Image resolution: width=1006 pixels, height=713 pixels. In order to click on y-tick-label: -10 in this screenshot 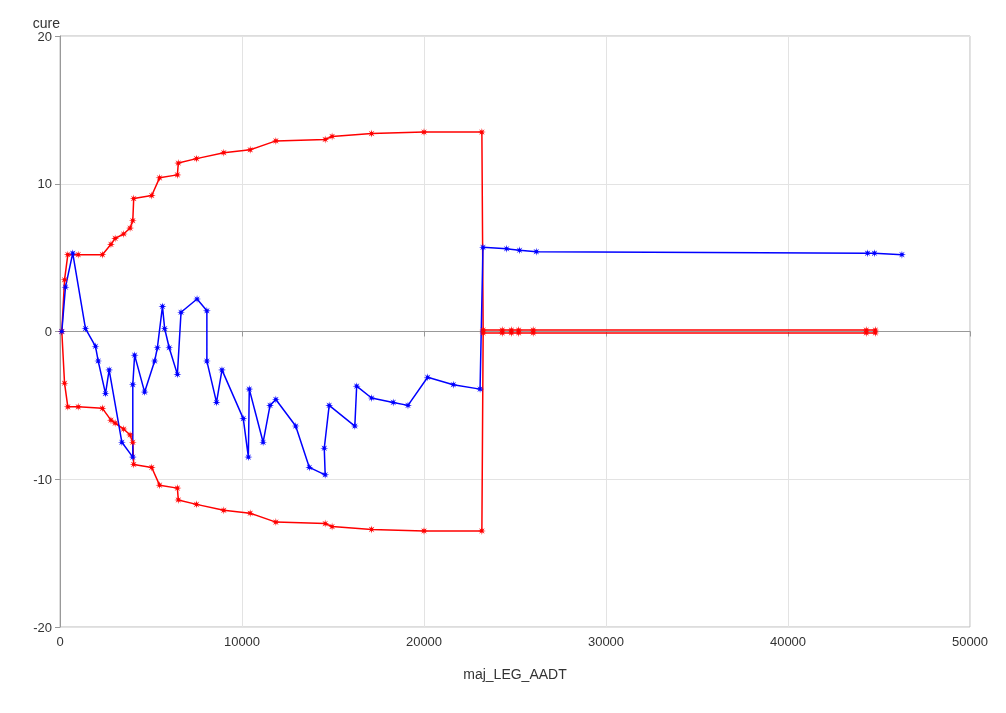, I will do `click(42, 479)`.